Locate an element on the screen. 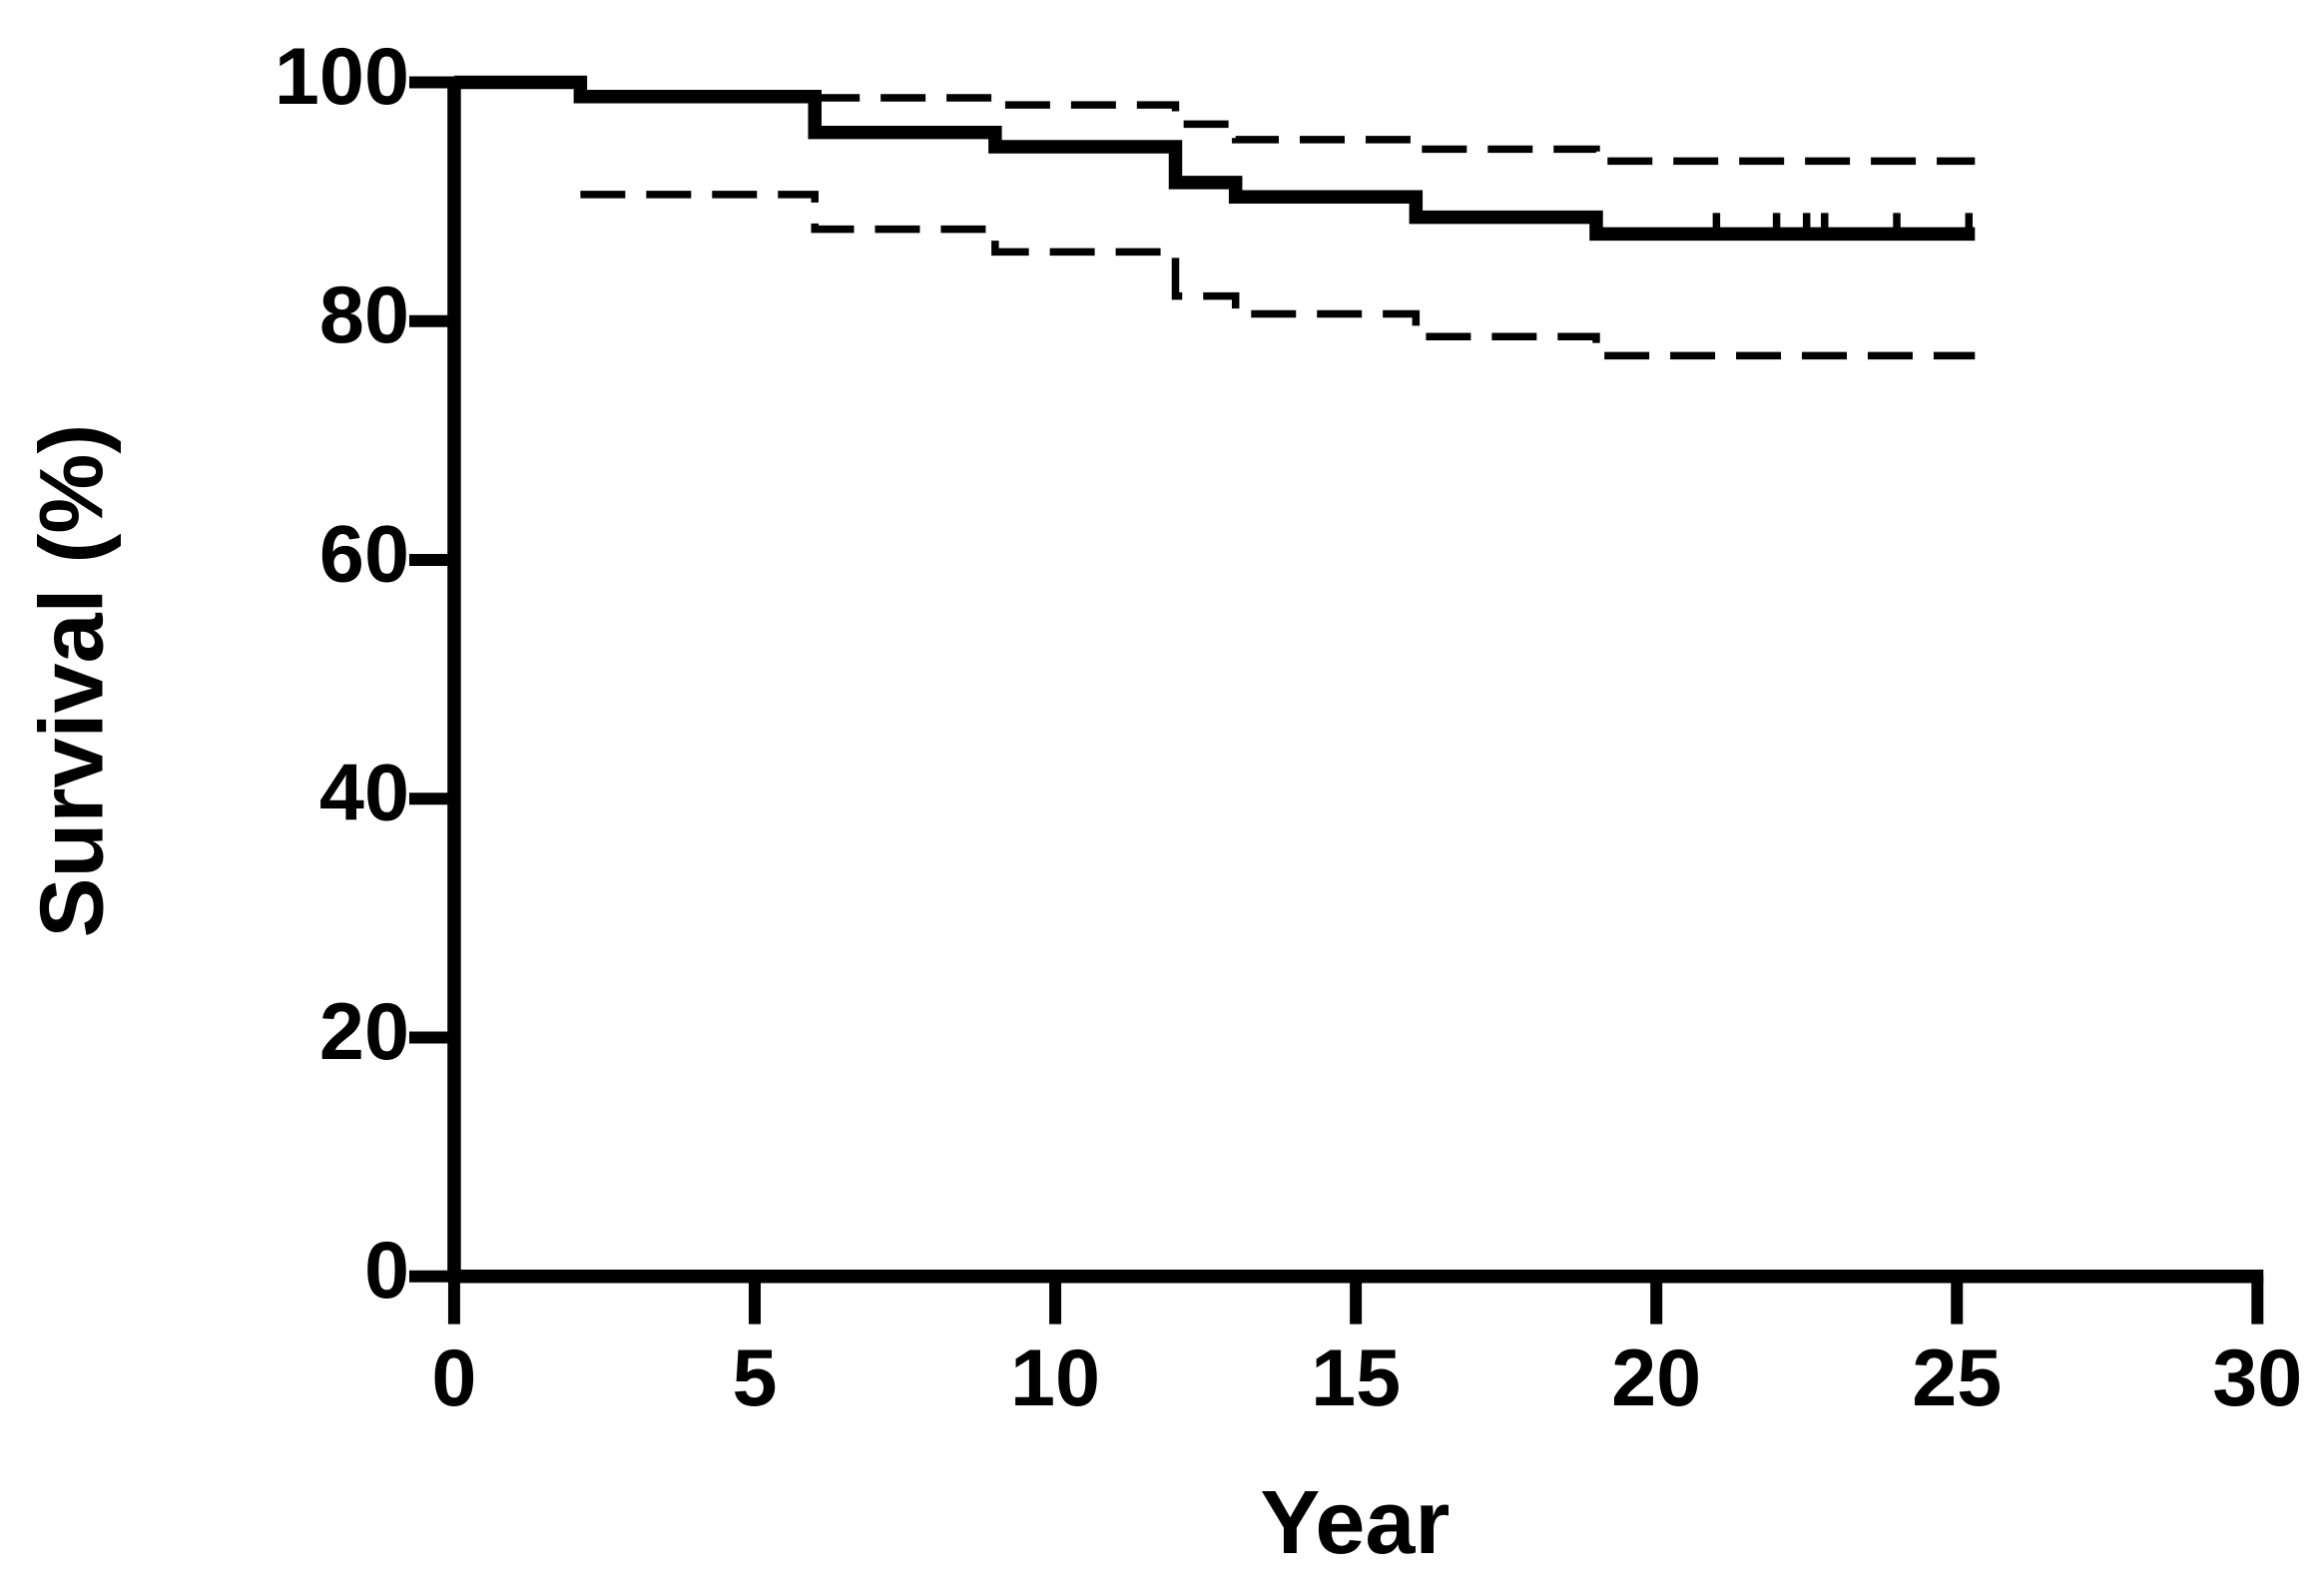 The image size is (2324, 1589). y-tick-label: 40 is located at coordinates (364, 793).